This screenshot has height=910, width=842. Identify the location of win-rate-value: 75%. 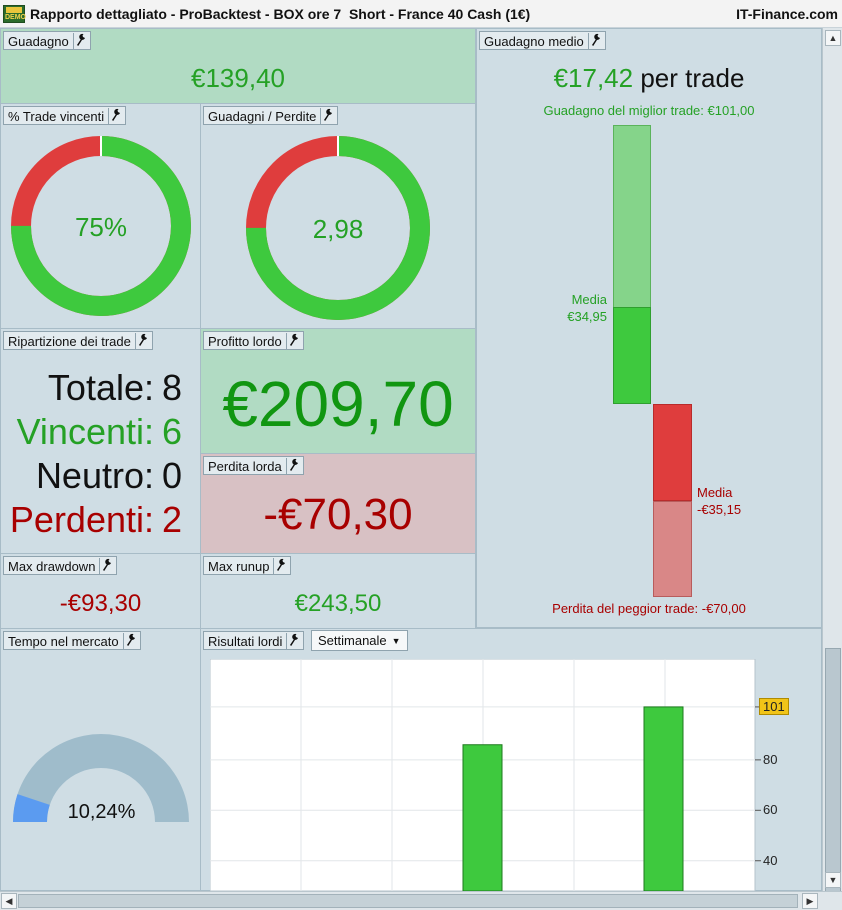
(101, 227).